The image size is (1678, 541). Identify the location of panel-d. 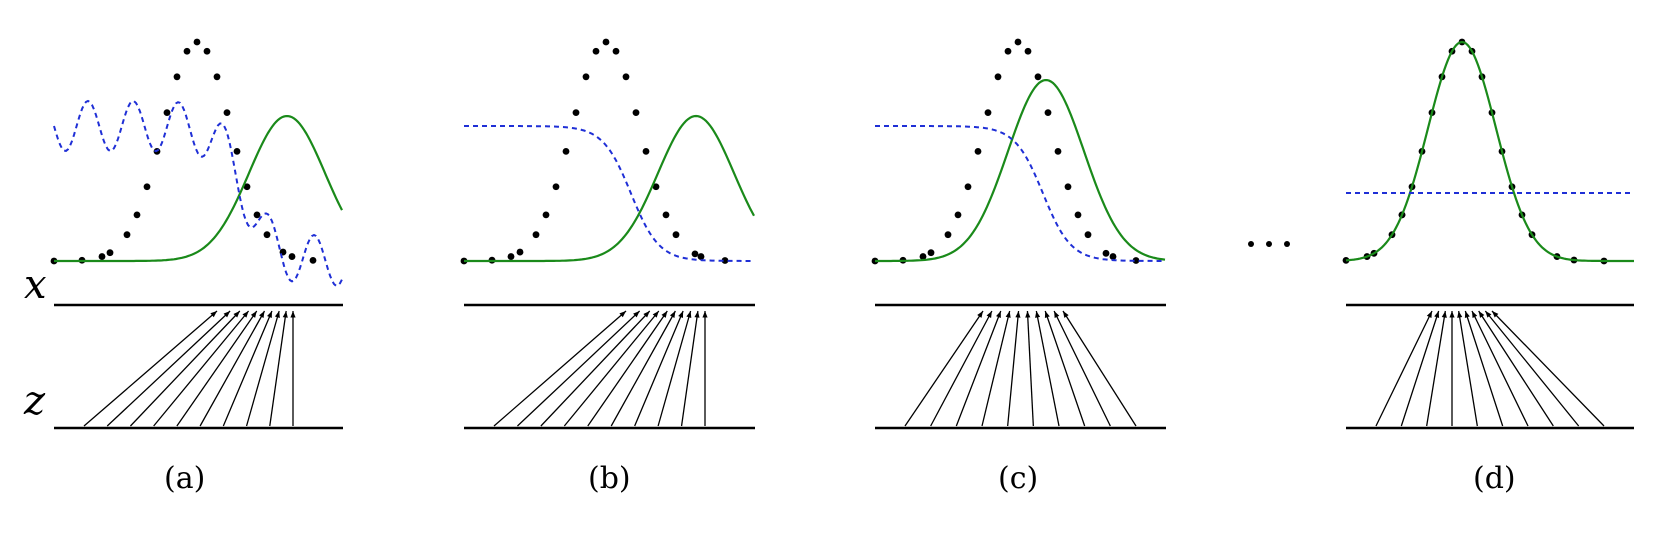
(1488, 234).